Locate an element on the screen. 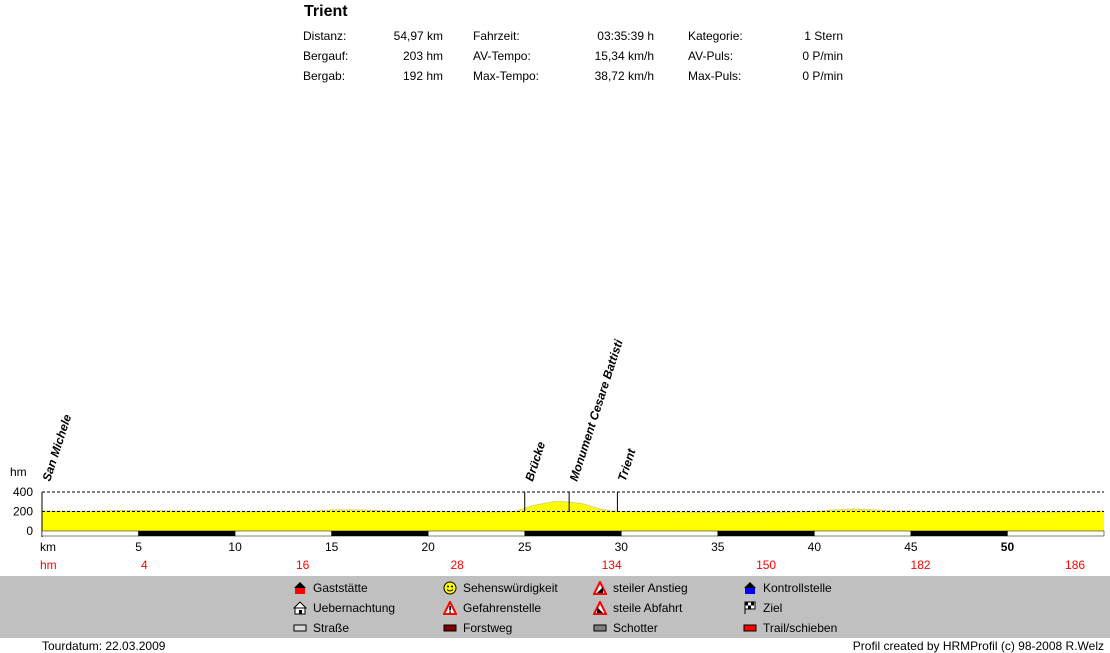  x-tick-label: 20 is located at coordinates (429, 547).